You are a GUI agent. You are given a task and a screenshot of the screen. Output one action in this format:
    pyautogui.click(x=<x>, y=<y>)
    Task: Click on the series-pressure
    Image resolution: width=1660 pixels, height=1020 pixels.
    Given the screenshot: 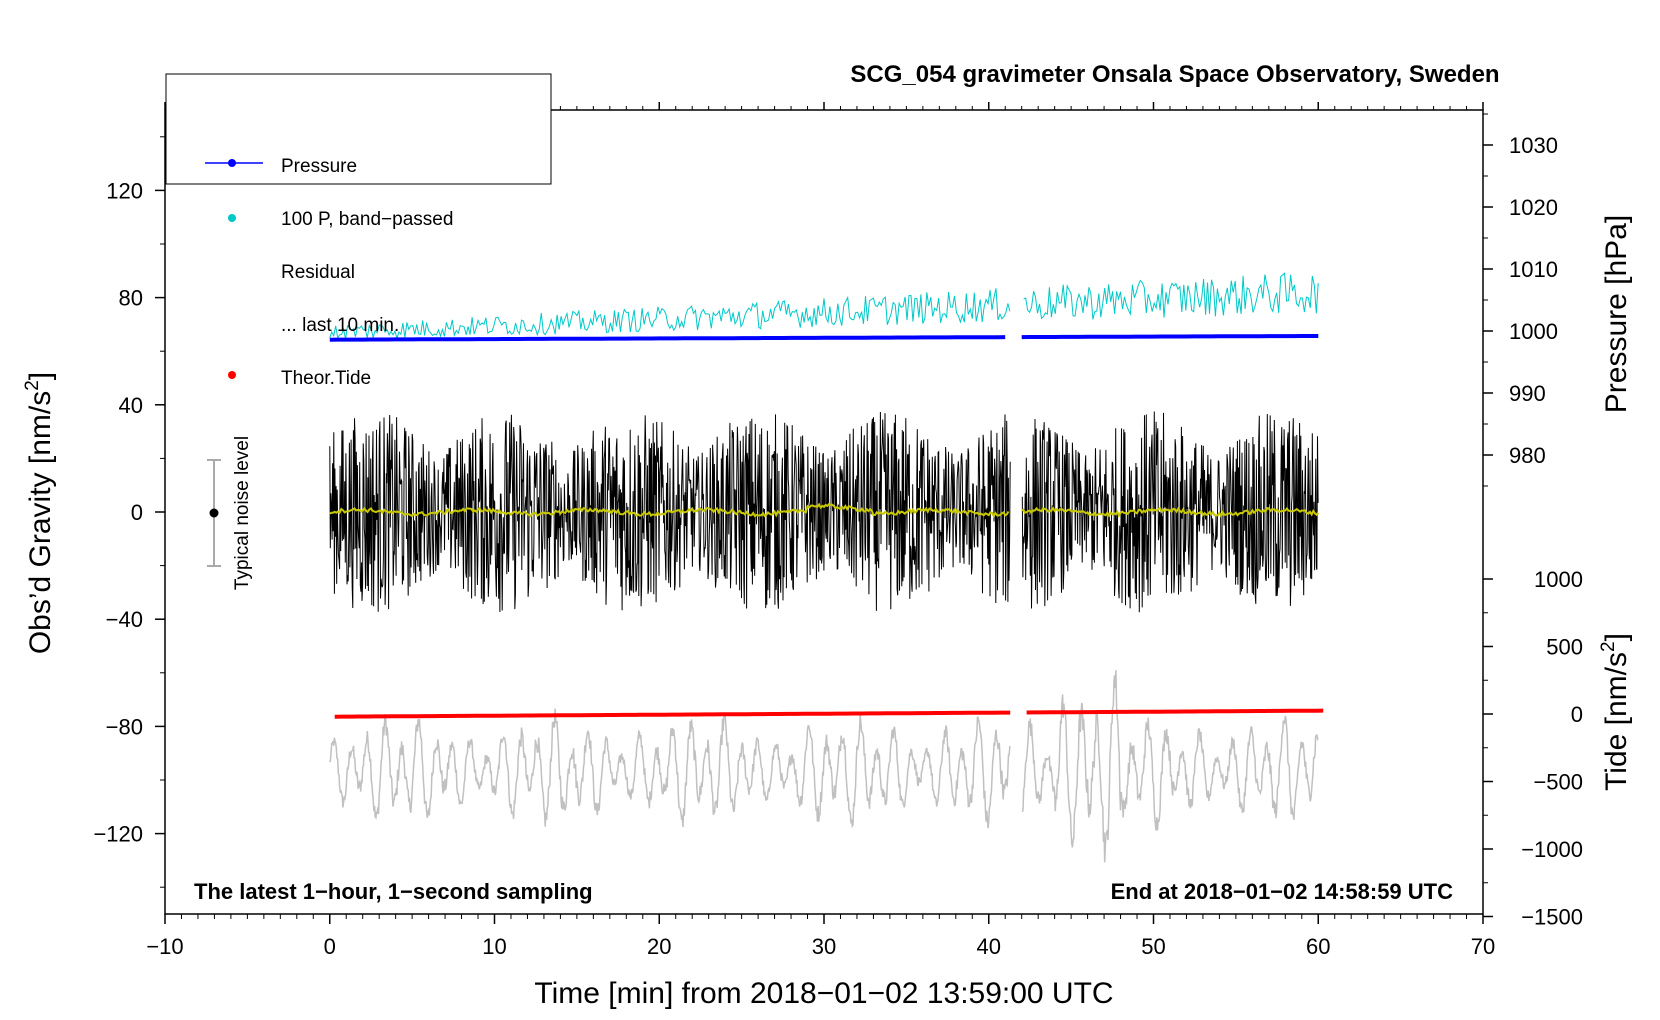 What is the action you would take?
    pyautogui.click(x=824, y=338)
    